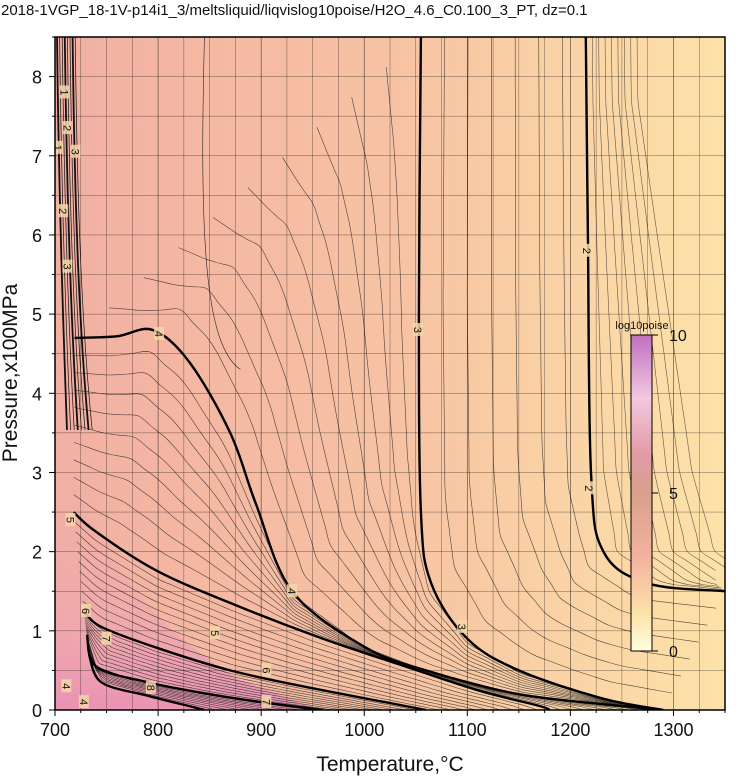  I want to click on colorbar: log10poise 0 5 10, so click(651, 490).